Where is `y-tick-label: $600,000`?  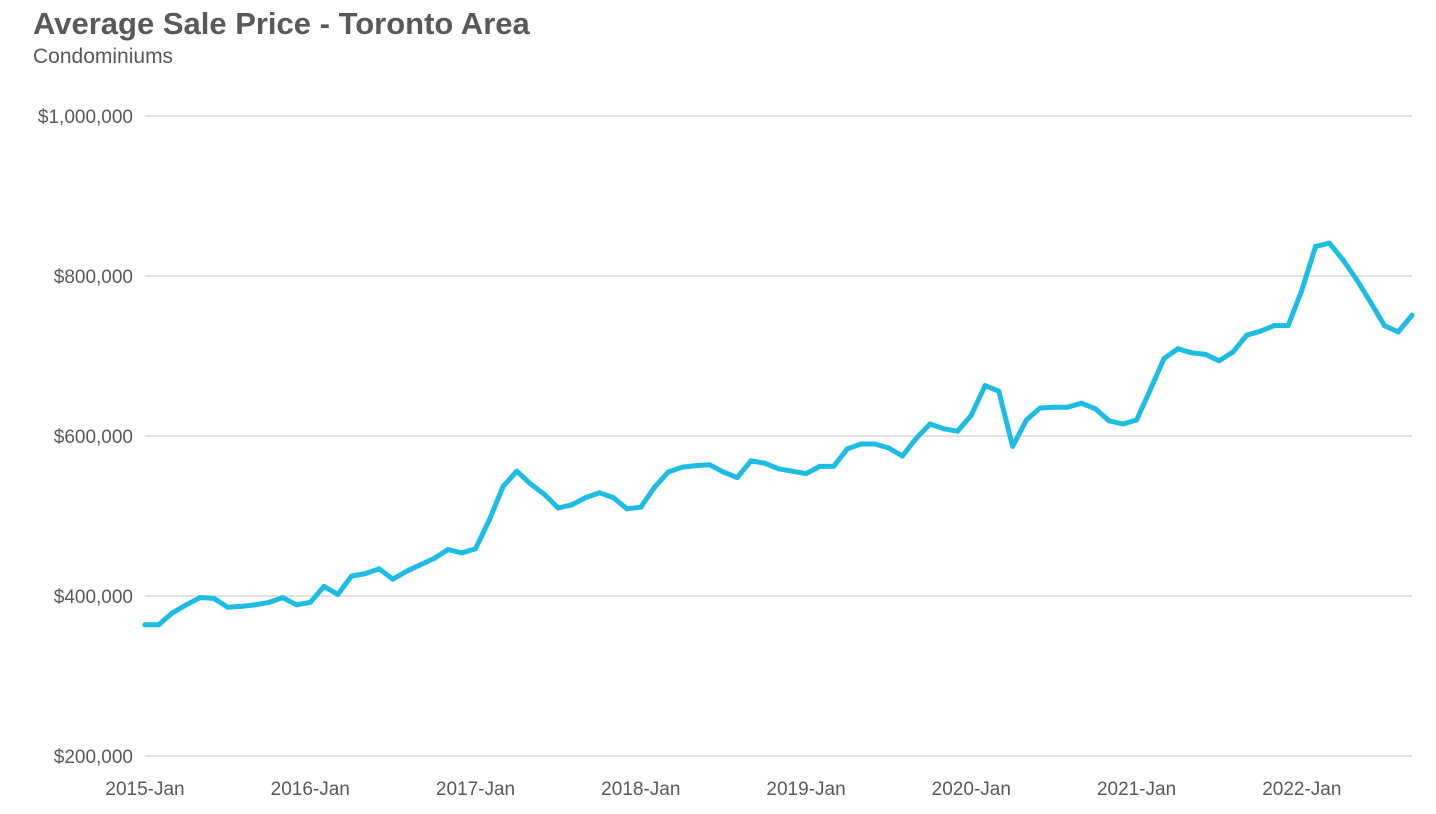
y-tick-label: $600,000 is located at coordinates (93, 437).